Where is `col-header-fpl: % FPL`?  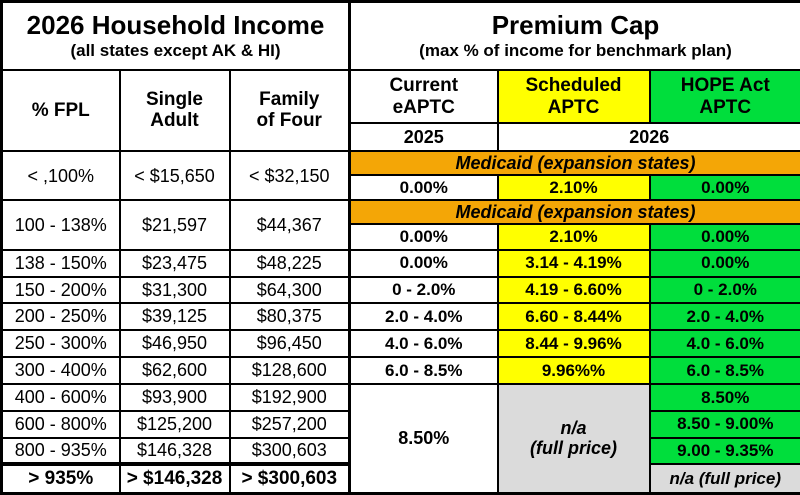 col-header-fpl: % FPL is located at coordinates (60, 110).